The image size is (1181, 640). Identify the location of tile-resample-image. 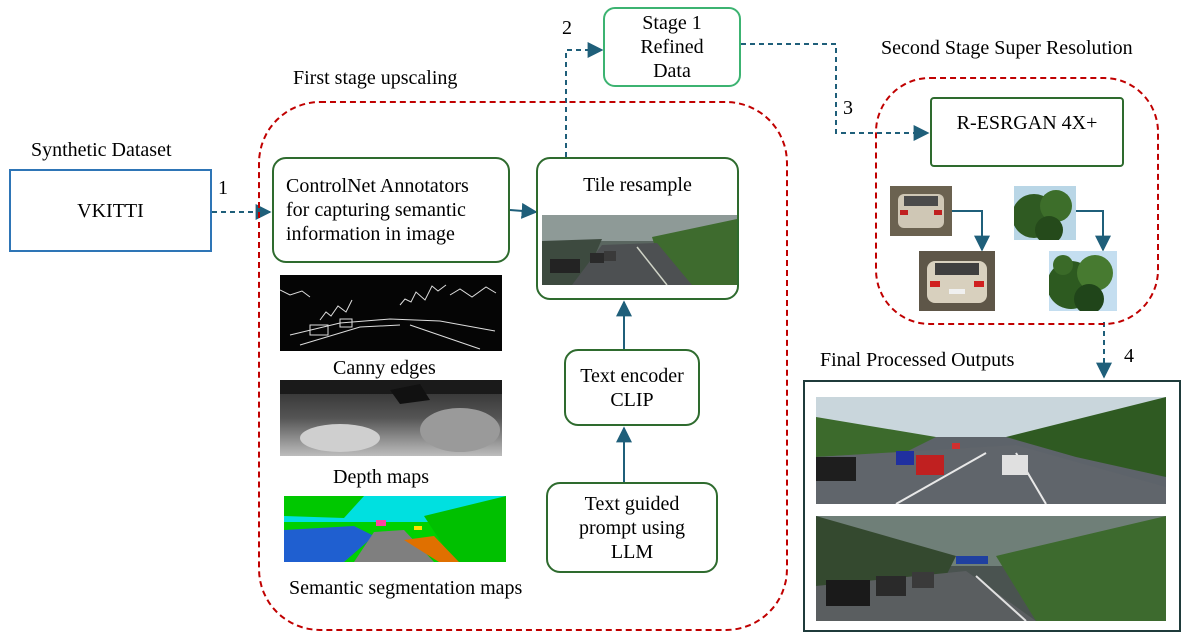
(639, 250).